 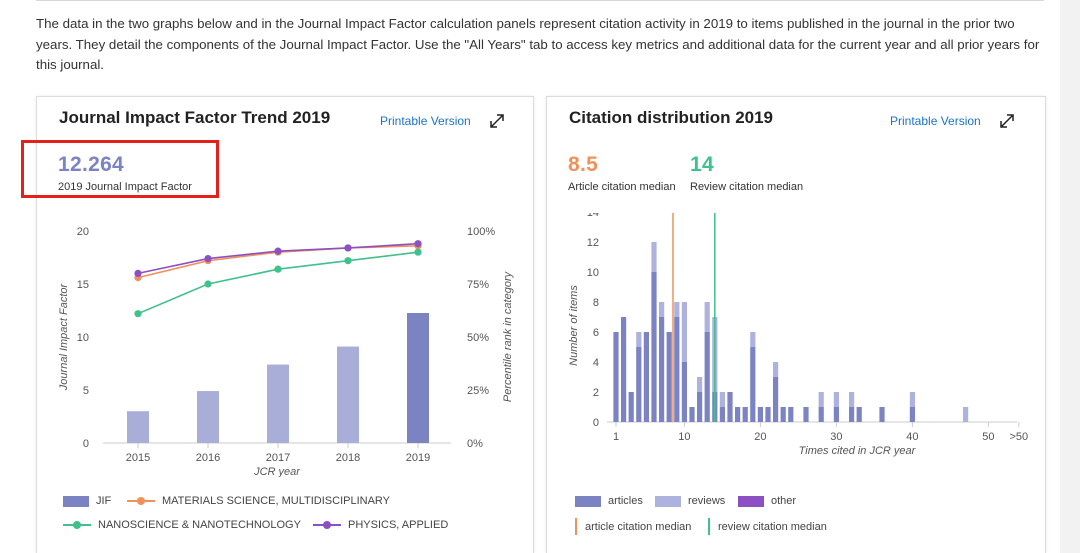 I want to click on legend-label-other: other, so click(x=784, y=501).